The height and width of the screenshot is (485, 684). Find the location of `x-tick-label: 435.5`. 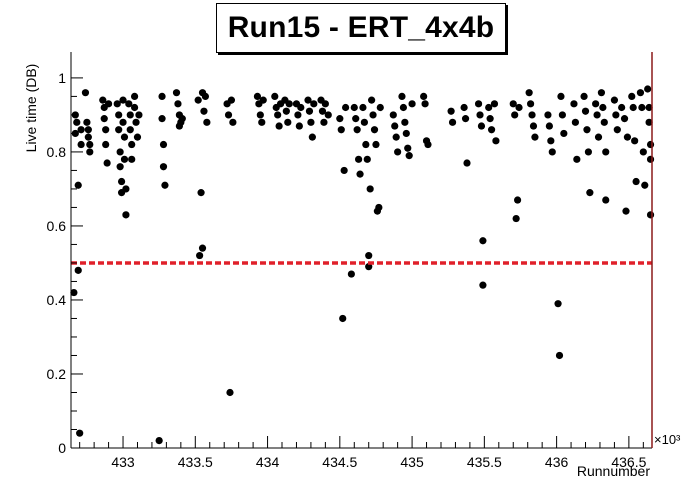

x-tick-label: 435.5 is located at coordinates (484, 462).